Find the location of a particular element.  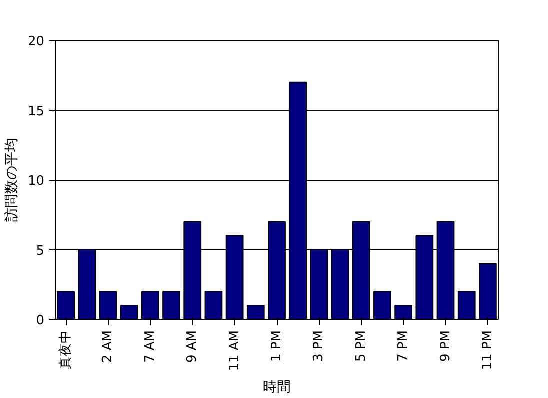

x-axis-title: 時間 is located at coordinates (277, 387).